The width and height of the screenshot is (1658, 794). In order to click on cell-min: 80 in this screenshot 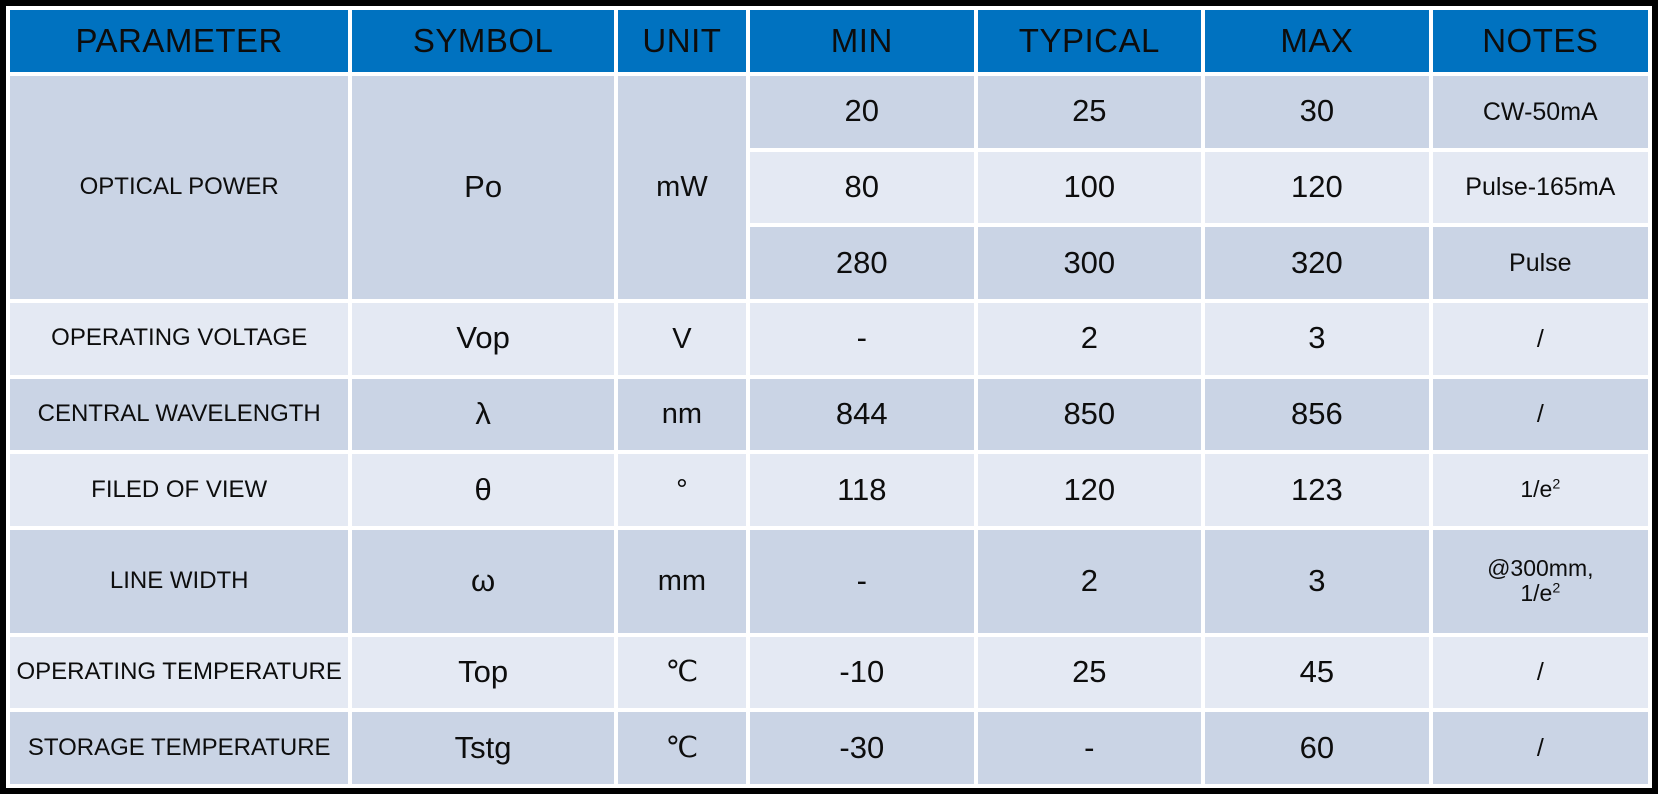, I will do `click(862, 187)`.